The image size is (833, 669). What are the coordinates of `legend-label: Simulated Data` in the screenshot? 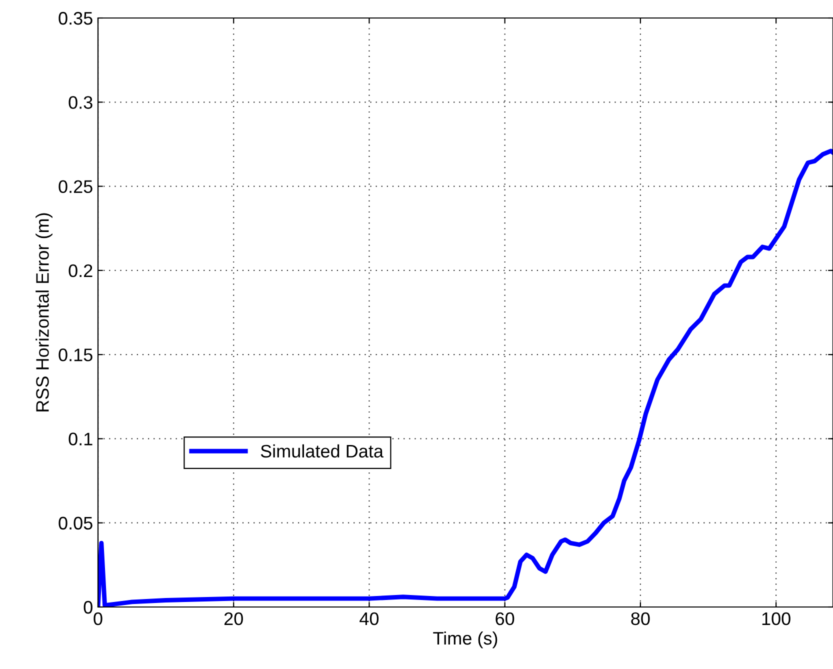 It's located at (322, 451).